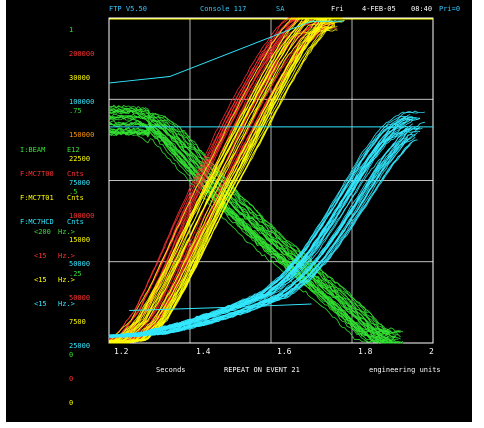 This screenshot has height=428, width=484. I want to click on scale-q1-yellow: 7500, so click(77, 322).